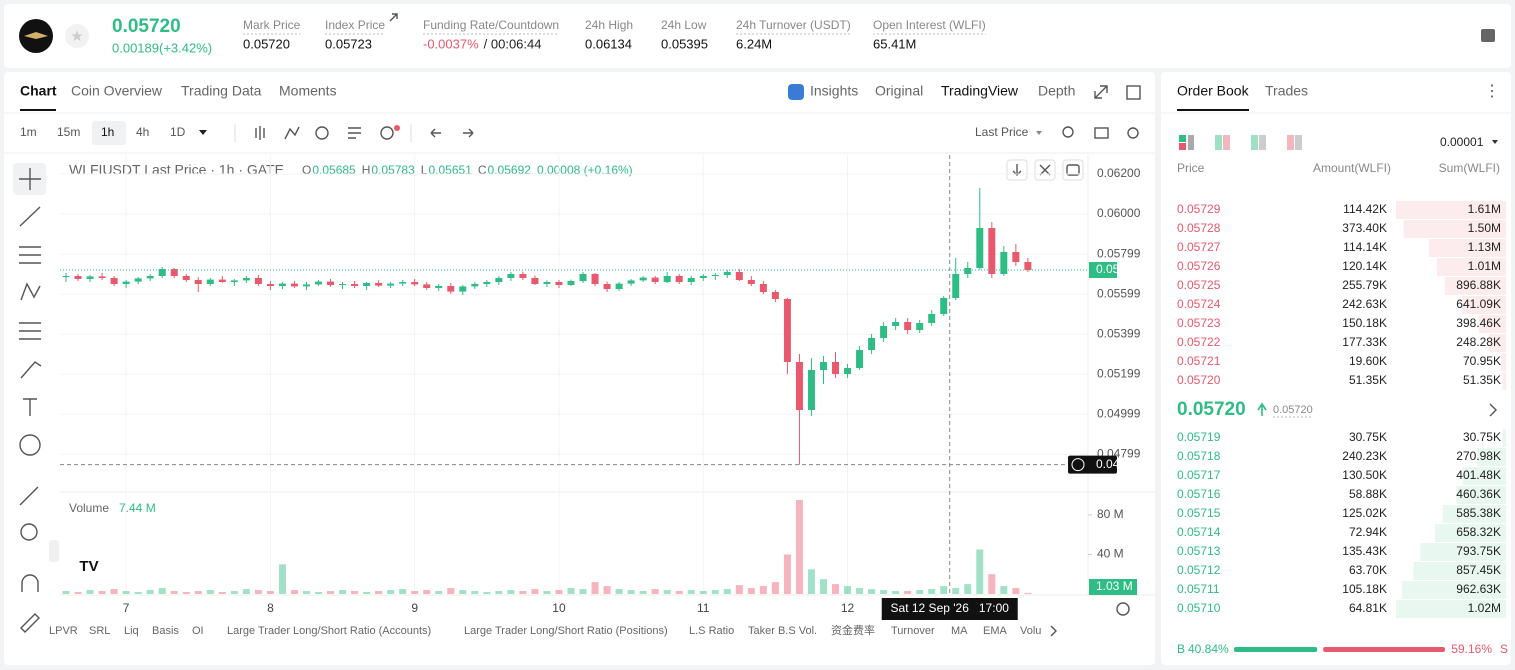 The image size is (1515, 670). Describe the element at coordinates (31, 370) in the screenshot. I see `brush-tool` at that location.